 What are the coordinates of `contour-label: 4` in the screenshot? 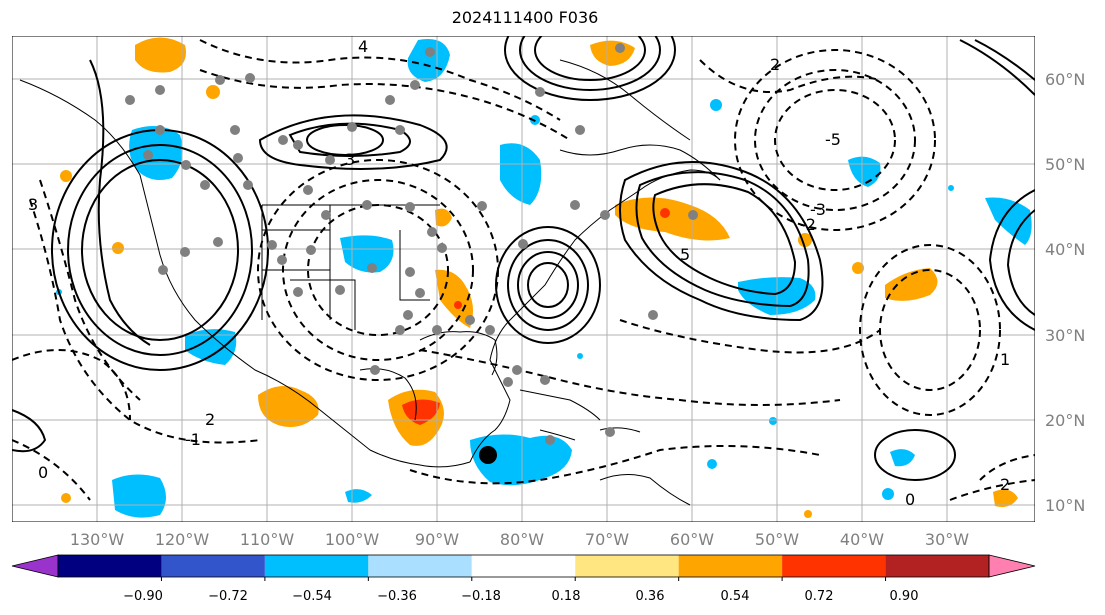 It's located at (363, 46).